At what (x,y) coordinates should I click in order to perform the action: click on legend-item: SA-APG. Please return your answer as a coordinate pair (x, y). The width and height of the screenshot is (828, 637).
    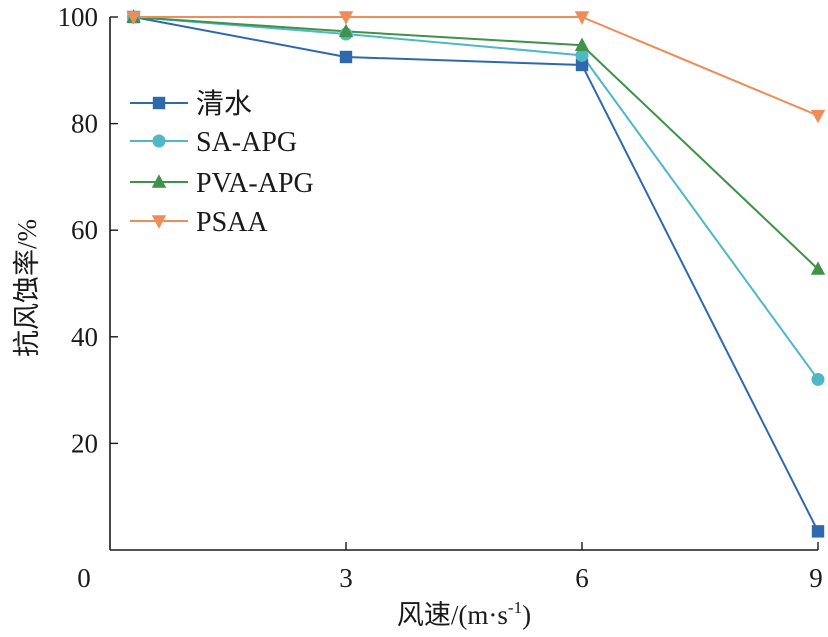
    Looking at the image, I should click on (213, 142).